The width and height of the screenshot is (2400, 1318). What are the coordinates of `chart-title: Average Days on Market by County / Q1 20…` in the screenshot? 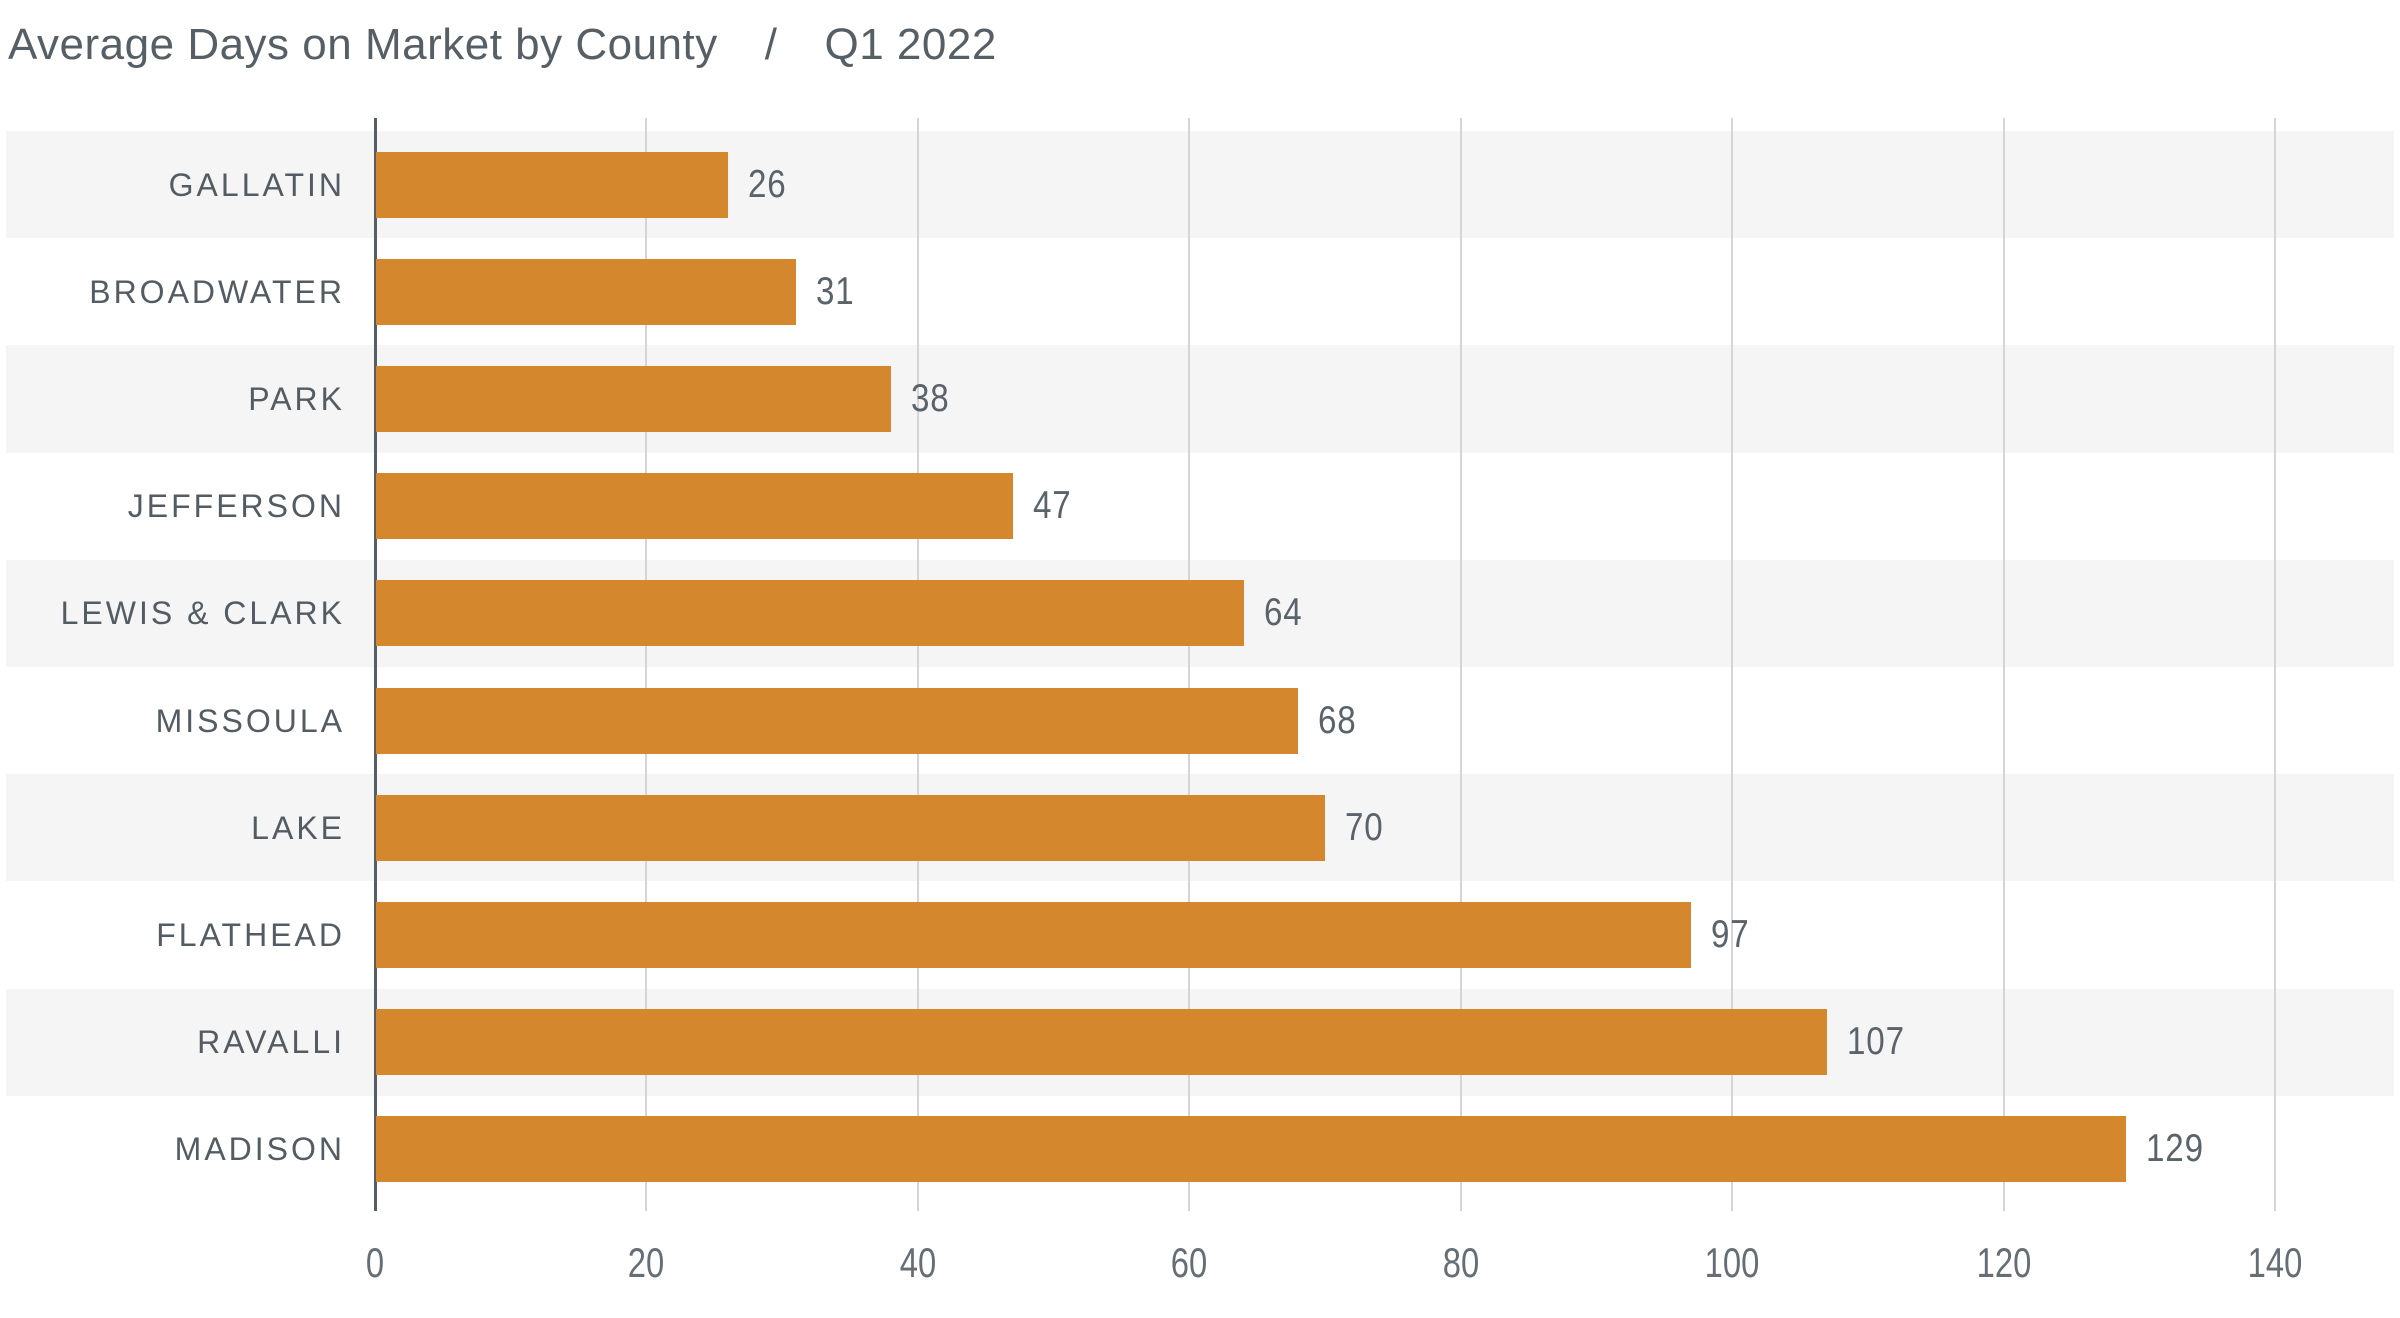 It's located at (502, 45).